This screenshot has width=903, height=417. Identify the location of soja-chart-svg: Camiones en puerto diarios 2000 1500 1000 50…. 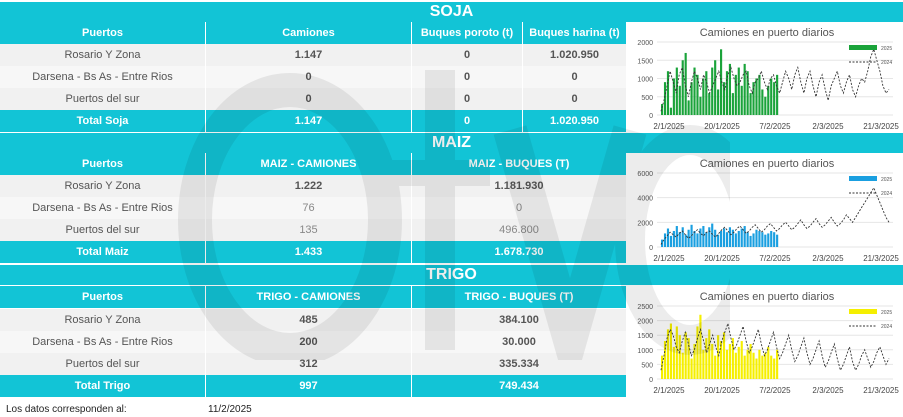
(768, 79).